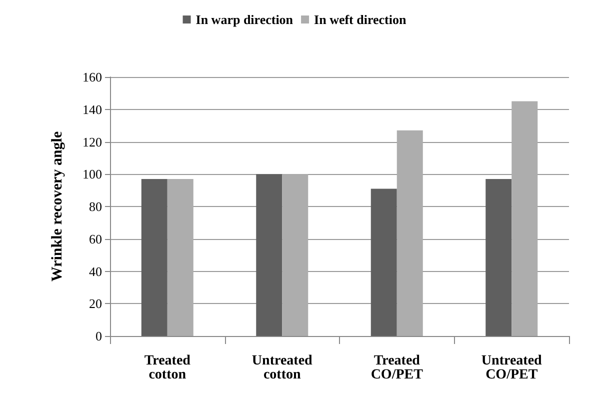 The width and height of the screenshot is (589, 416). Describe the element at coordinates (95, 271) in the screenshot. I see `y-tick-label: 40` at that location.